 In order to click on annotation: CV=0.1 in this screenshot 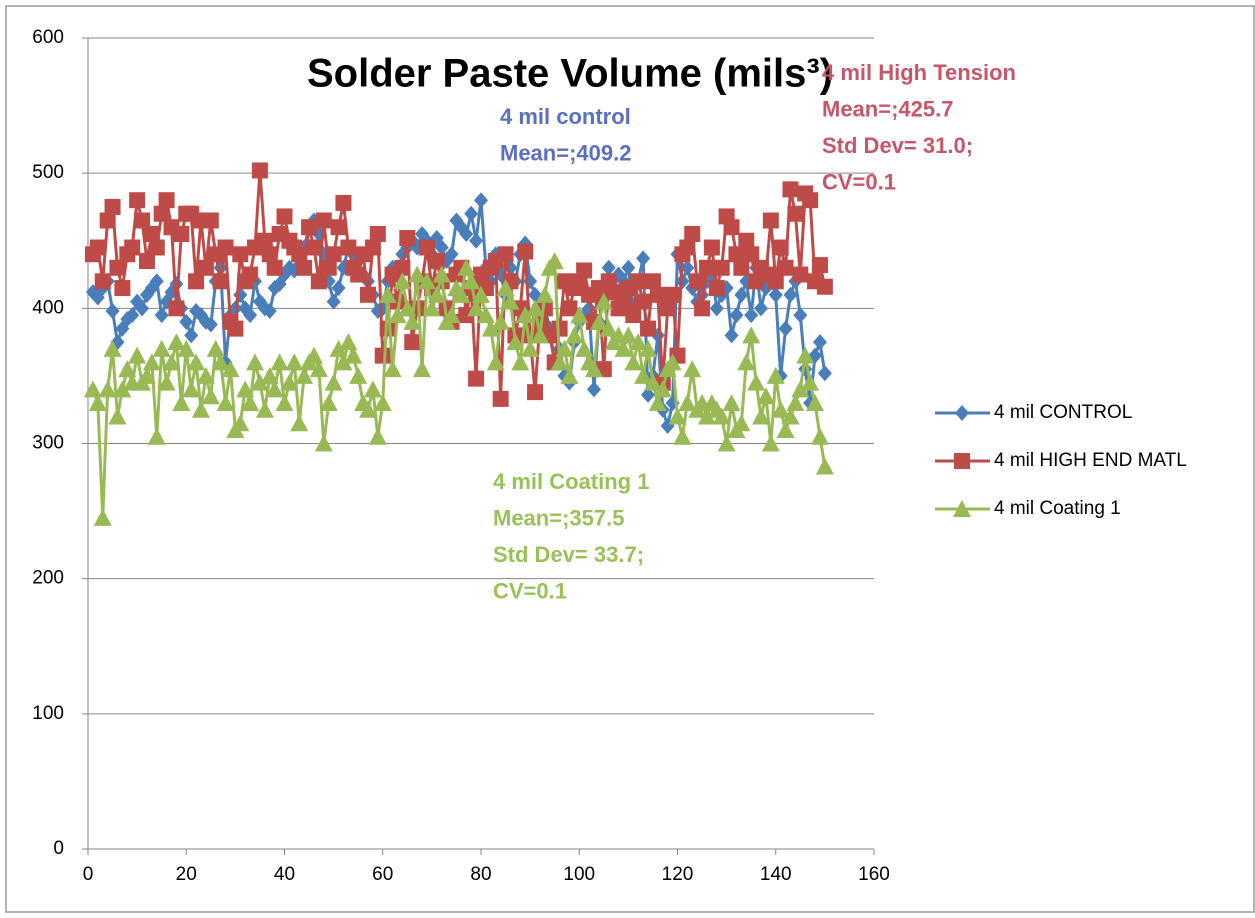, I will do `click(530, 590)`.